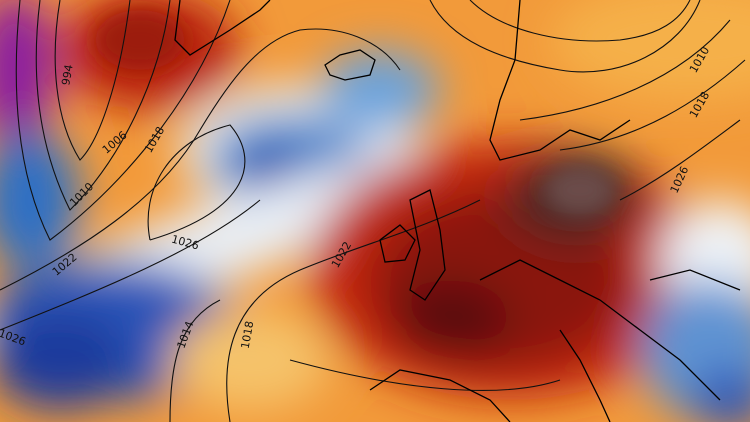 This screenshot has height=422, width=750. I want to click on isobar-label: 994, so click(67, 74).